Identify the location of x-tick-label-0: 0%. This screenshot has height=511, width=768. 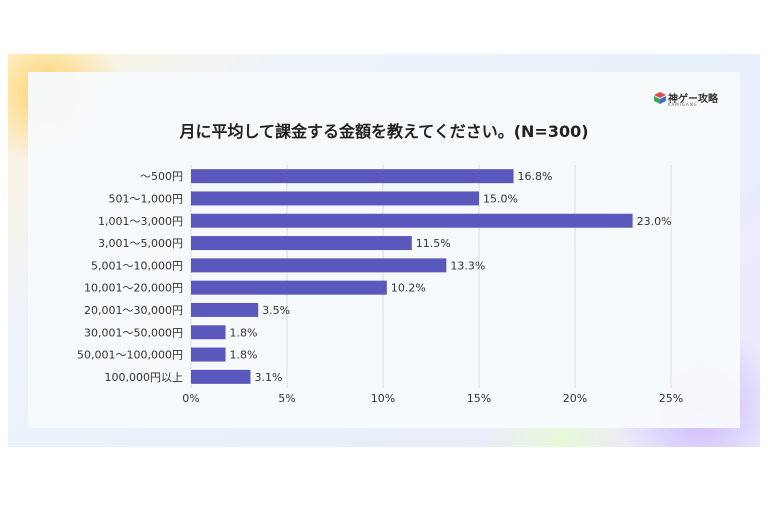
(190, 398).